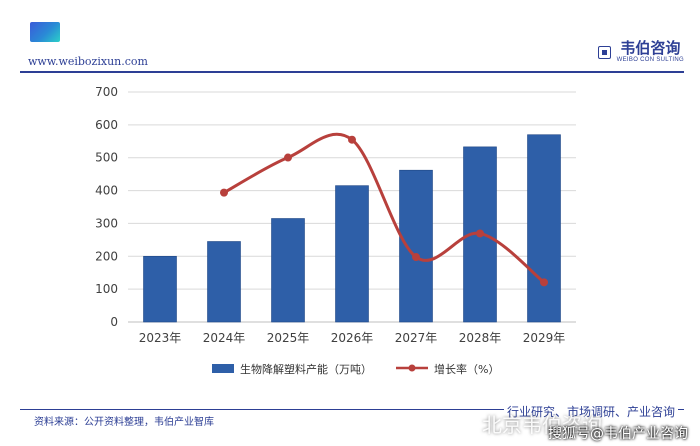 The image size is (700, 446). Describe the element at coordinates (352, 72) in the screenshot. I see `header-divider` at that location.